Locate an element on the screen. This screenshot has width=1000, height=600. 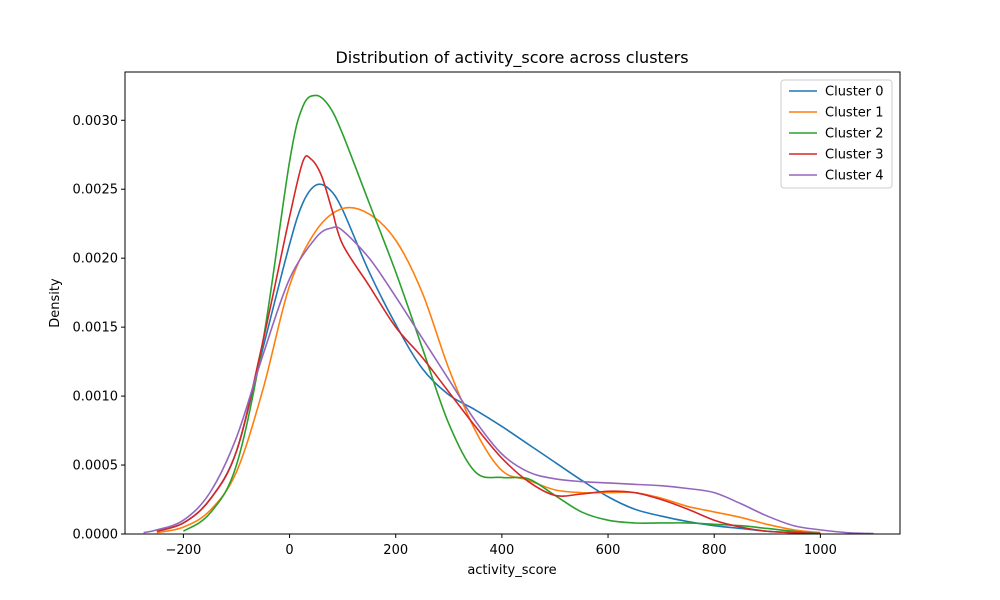
y-tick-label: 0.0030 is located at coordinates (96, 121).